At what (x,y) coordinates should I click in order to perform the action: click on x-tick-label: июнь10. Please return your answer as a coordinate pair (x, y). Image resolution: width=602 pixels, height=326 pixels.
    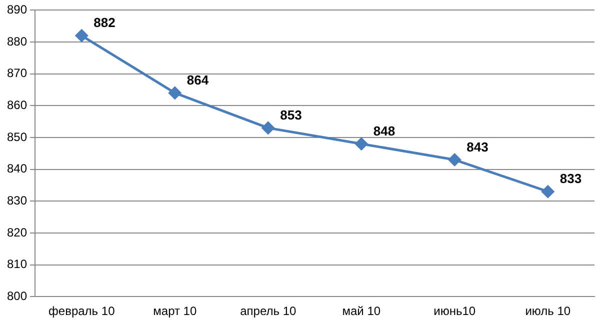
    Looking at the image, I should click on (455, 311).